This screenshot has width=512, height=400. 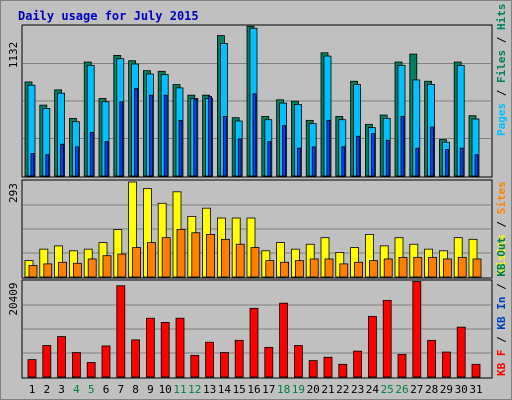 I want to click on day-label-1: 1, so click(x=32, y=389).